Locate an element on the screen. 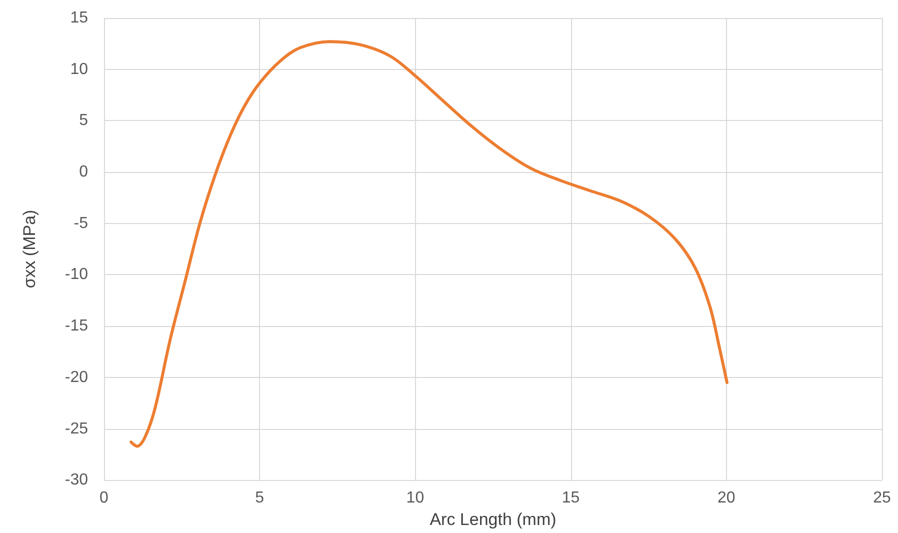 The height and width of the screenshot is (533, 898). x-tick-label: 20 is located at coordinates (727, 498).